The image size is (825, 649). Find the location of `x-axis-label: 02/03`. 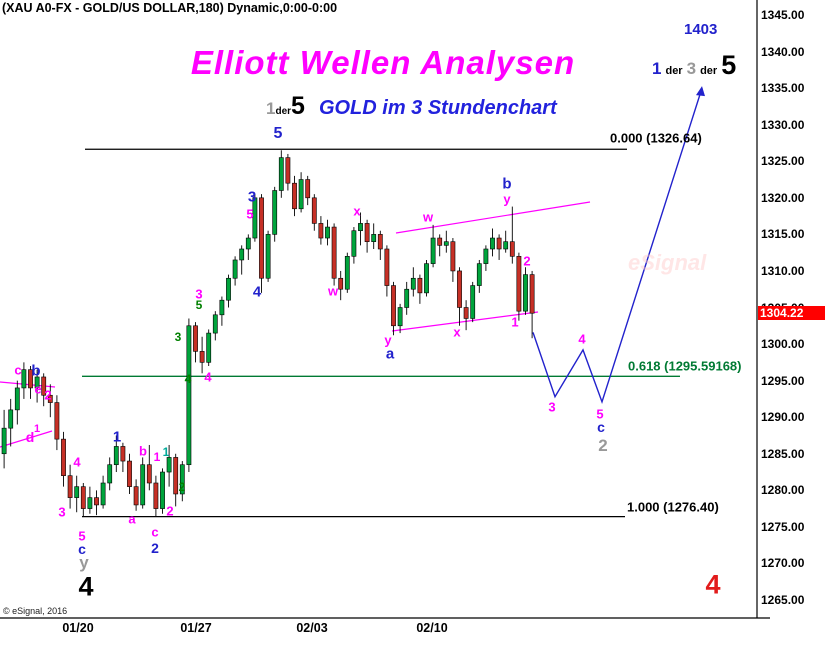

x-axis-label: 02/03 is located at coordinates (312, 628).